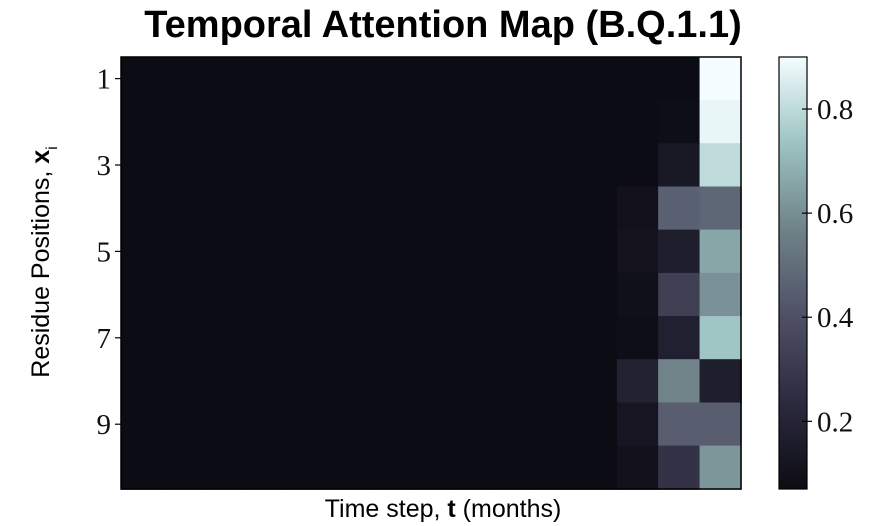 This screenshot has height=526, width=887. Describe the element at coordinates (835, 214) in the screenshot. I see `colorbar-tick-label: 0.6` at that location.